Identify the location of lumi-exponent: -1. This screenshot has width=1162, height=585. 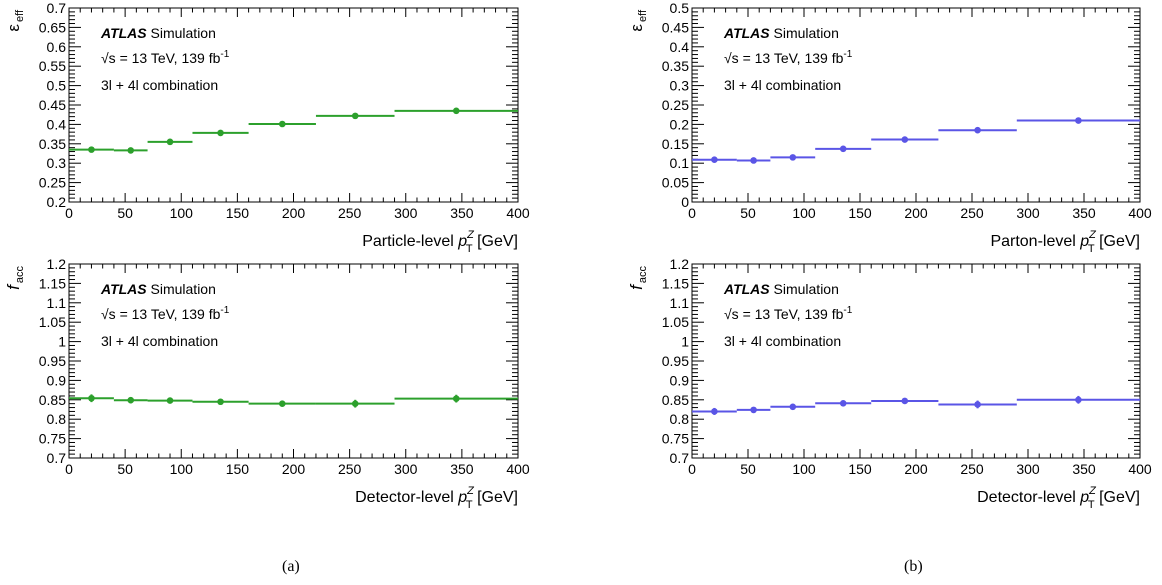
(224, 310).